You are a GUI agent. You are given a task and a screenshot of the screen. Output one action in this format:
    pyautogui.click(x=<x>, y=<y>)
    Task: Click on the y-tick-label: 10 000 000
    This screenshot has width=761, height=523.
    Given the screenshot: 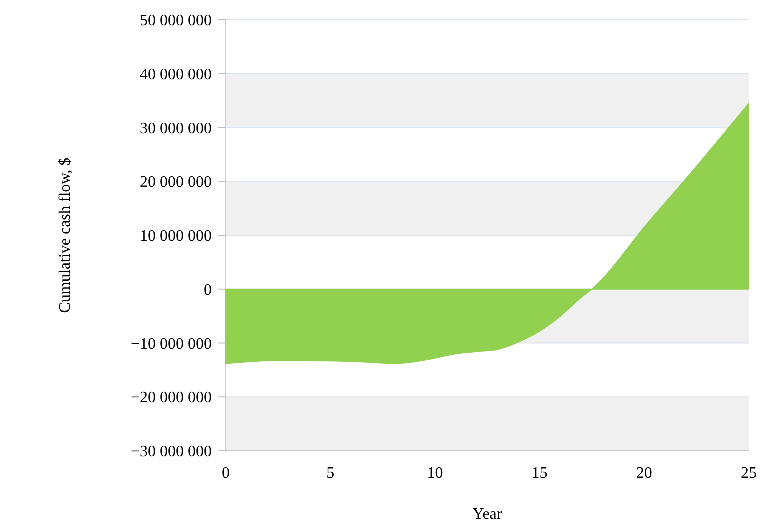 What is the action you would take?
    pyautogui.click(x=176, y=237)
    